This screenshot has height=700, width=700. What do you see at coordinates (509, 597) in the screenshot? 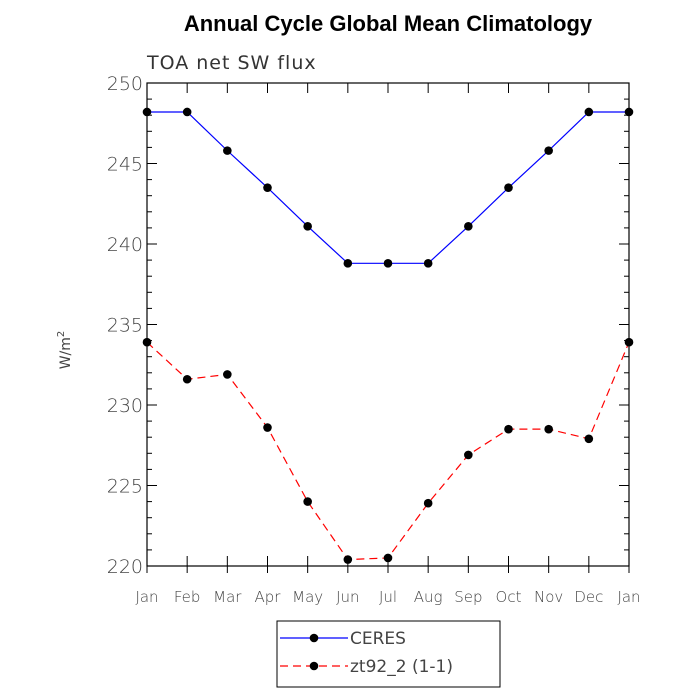
I see `x-tick-label: Oct` at bounding box center [509, 597].